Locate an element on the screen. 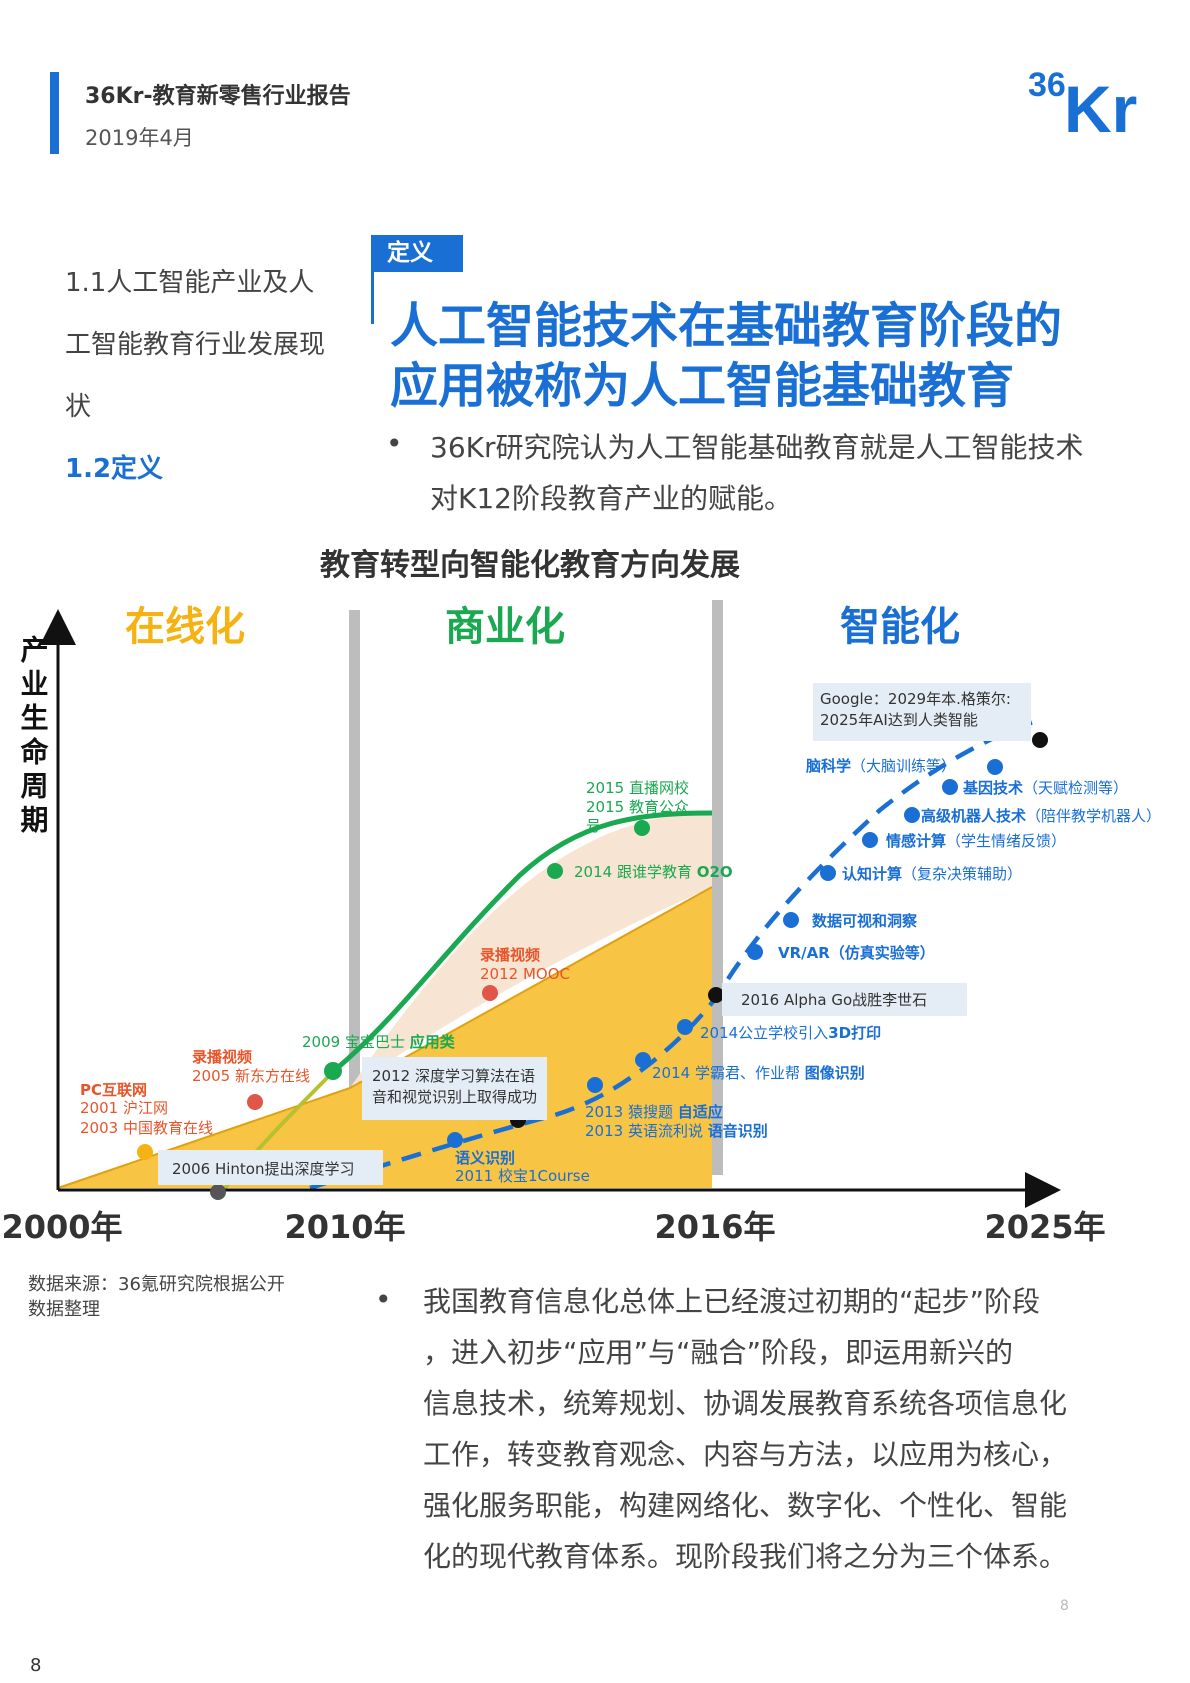 Image resolution: width=1190 pixels, height=1683 pixels. event-label: 2001 沪江网 is located at coordinates (124, 1108).